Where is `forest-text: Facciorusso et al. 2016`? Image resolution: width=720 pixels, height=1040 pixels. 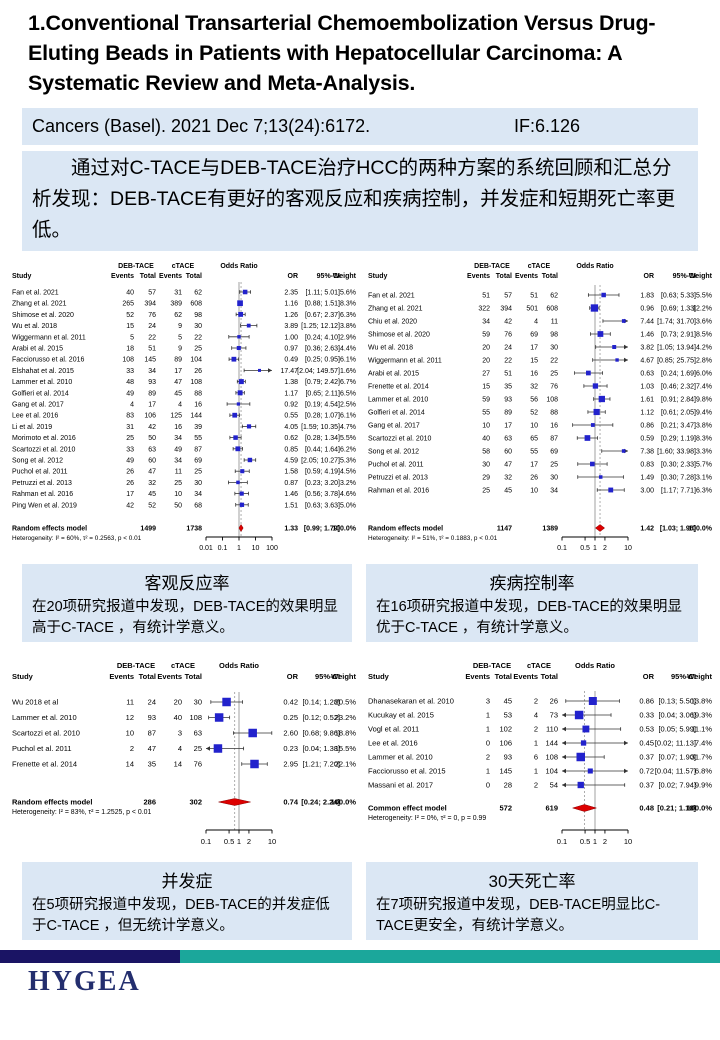
forest-text: Facciorusso et al. 2016 is located at coordinates (48, 360).